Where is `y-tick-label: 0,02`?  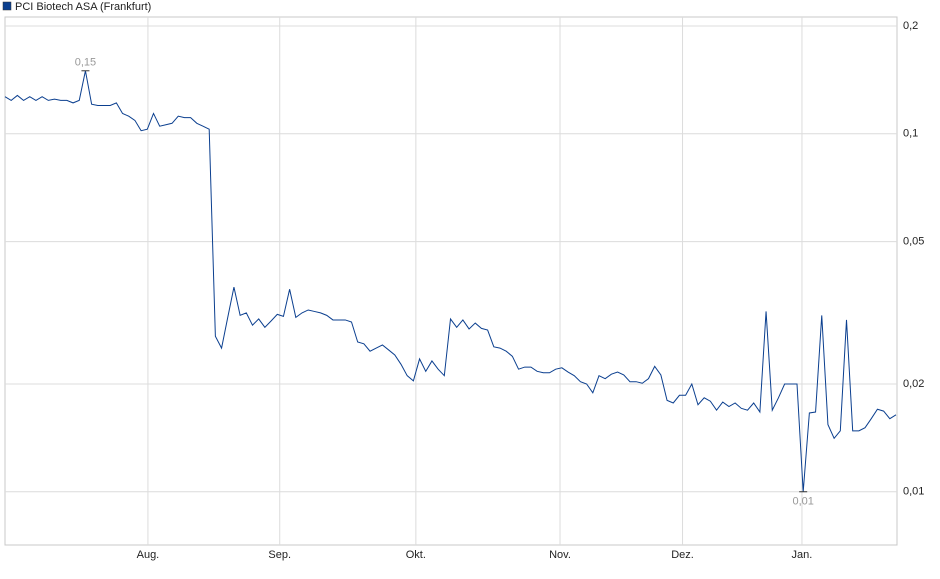
y-tick-label: 0,02 is located at coordinates (913, 384).